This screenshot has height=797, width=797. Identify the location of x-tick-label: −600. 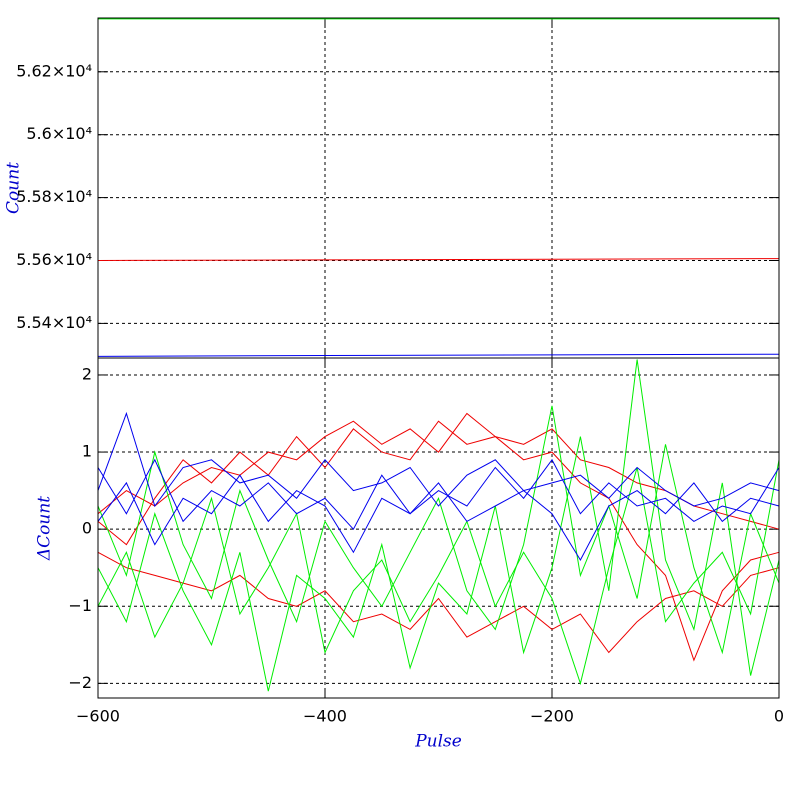
(98, 716).